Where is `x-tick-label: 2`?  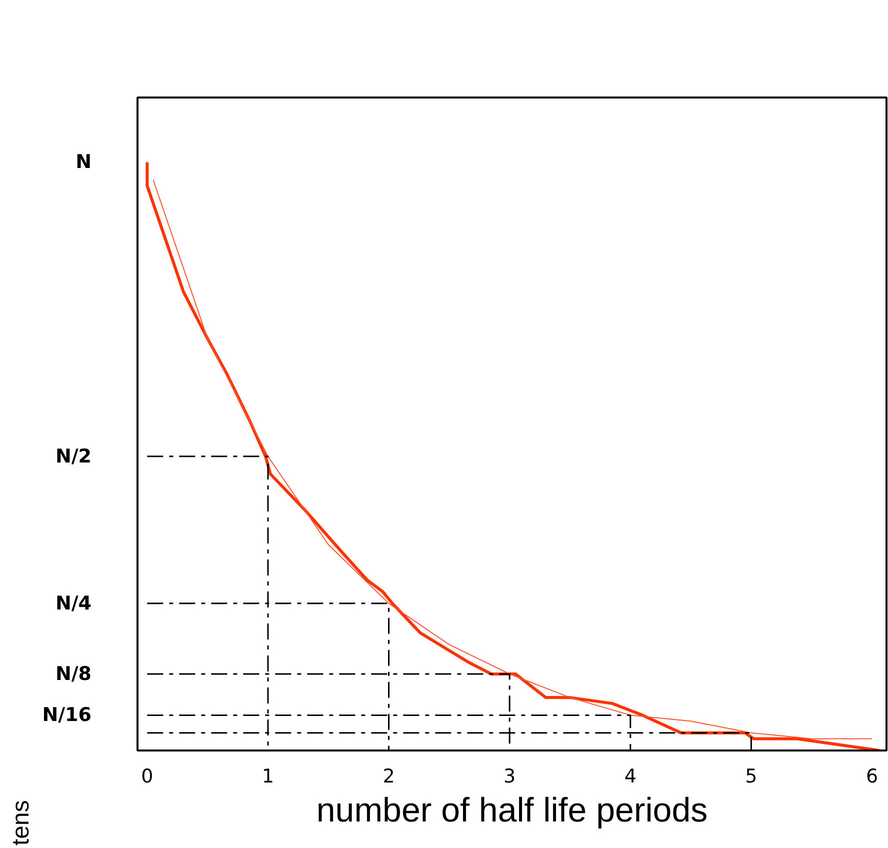 x-tick-label: 2 is located at coordinates (388, 777).